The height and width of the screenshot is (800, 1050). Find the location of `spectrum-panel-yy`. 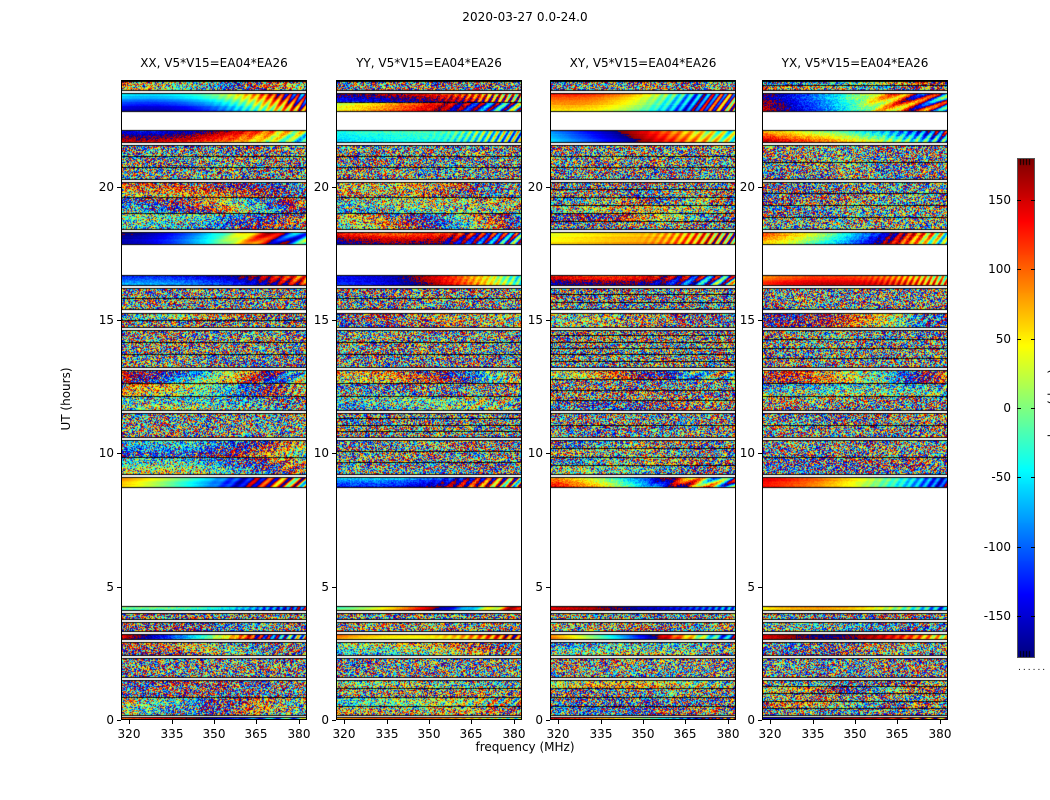

spectrum-panel-yy is located at coordinates (429, 400).